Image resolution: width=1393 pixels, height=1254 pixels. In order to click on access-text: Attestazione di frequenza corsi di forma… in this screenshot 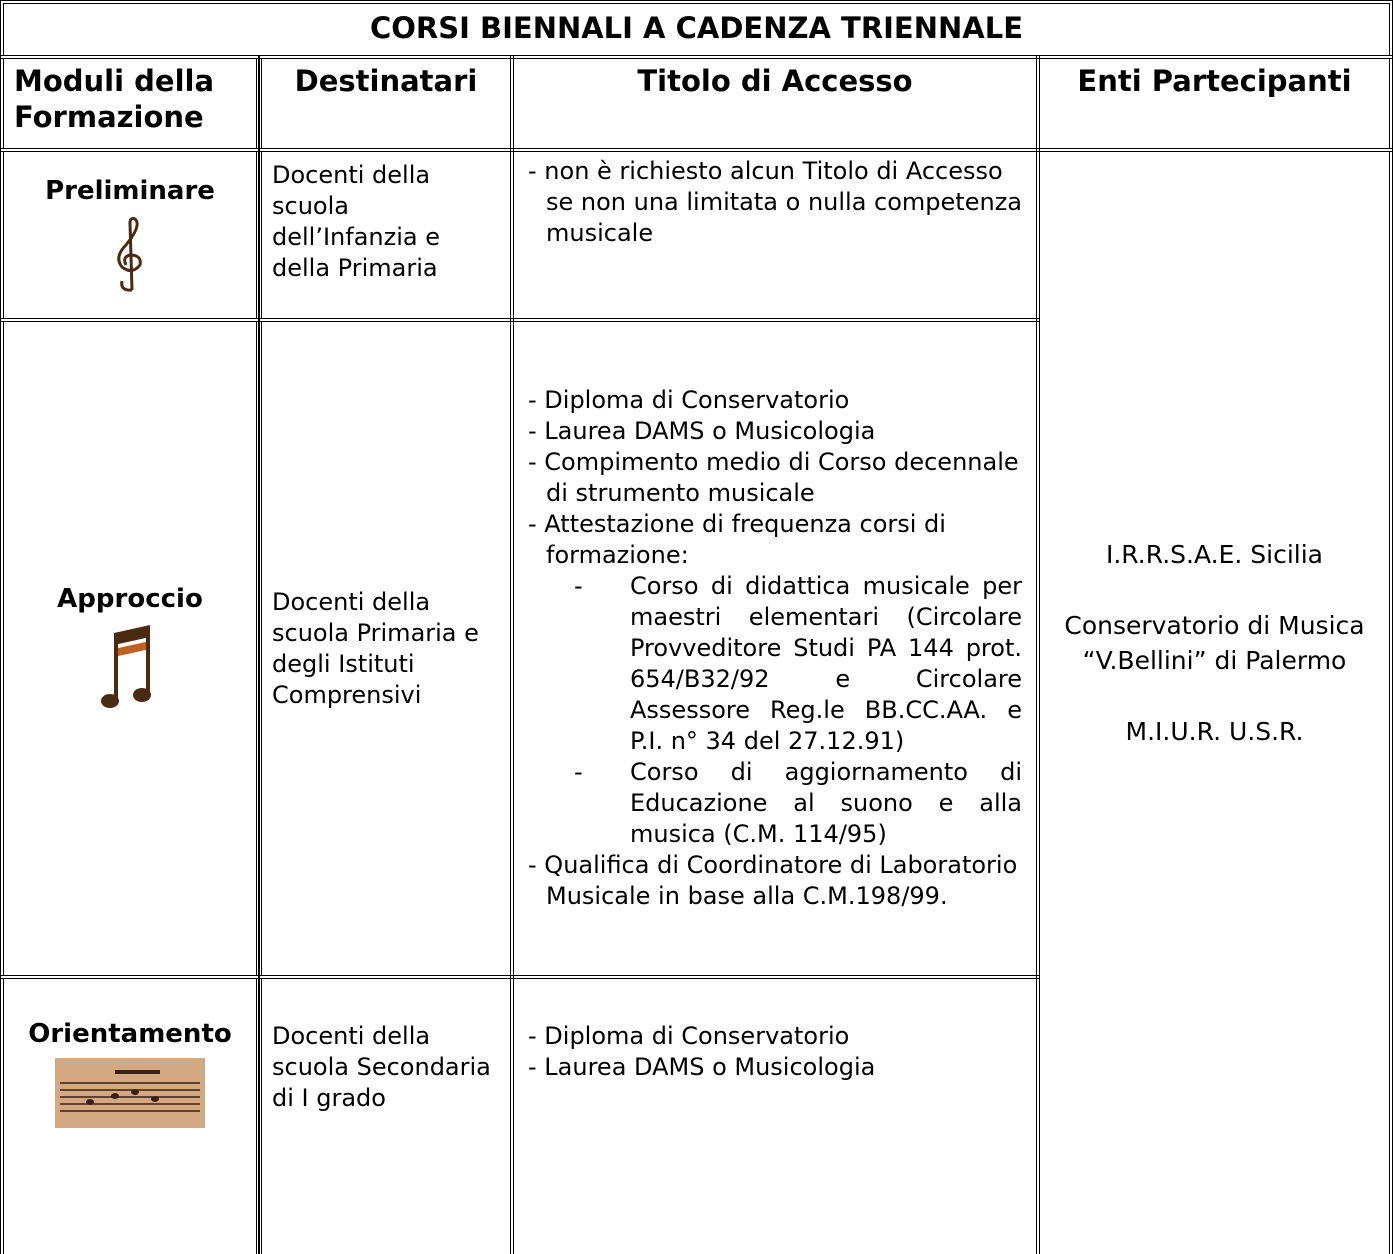, I will do `click(745, 539)`.